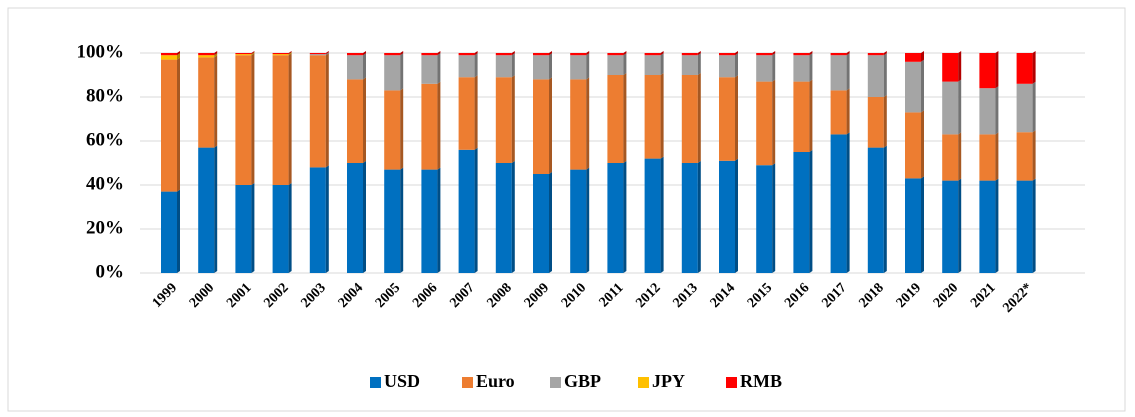 The height and width of the screenshot is (417, 1135). Describe the element at coordinates (105, 227) in the screenshot. I see `y-tick-label: 20%` at that location.